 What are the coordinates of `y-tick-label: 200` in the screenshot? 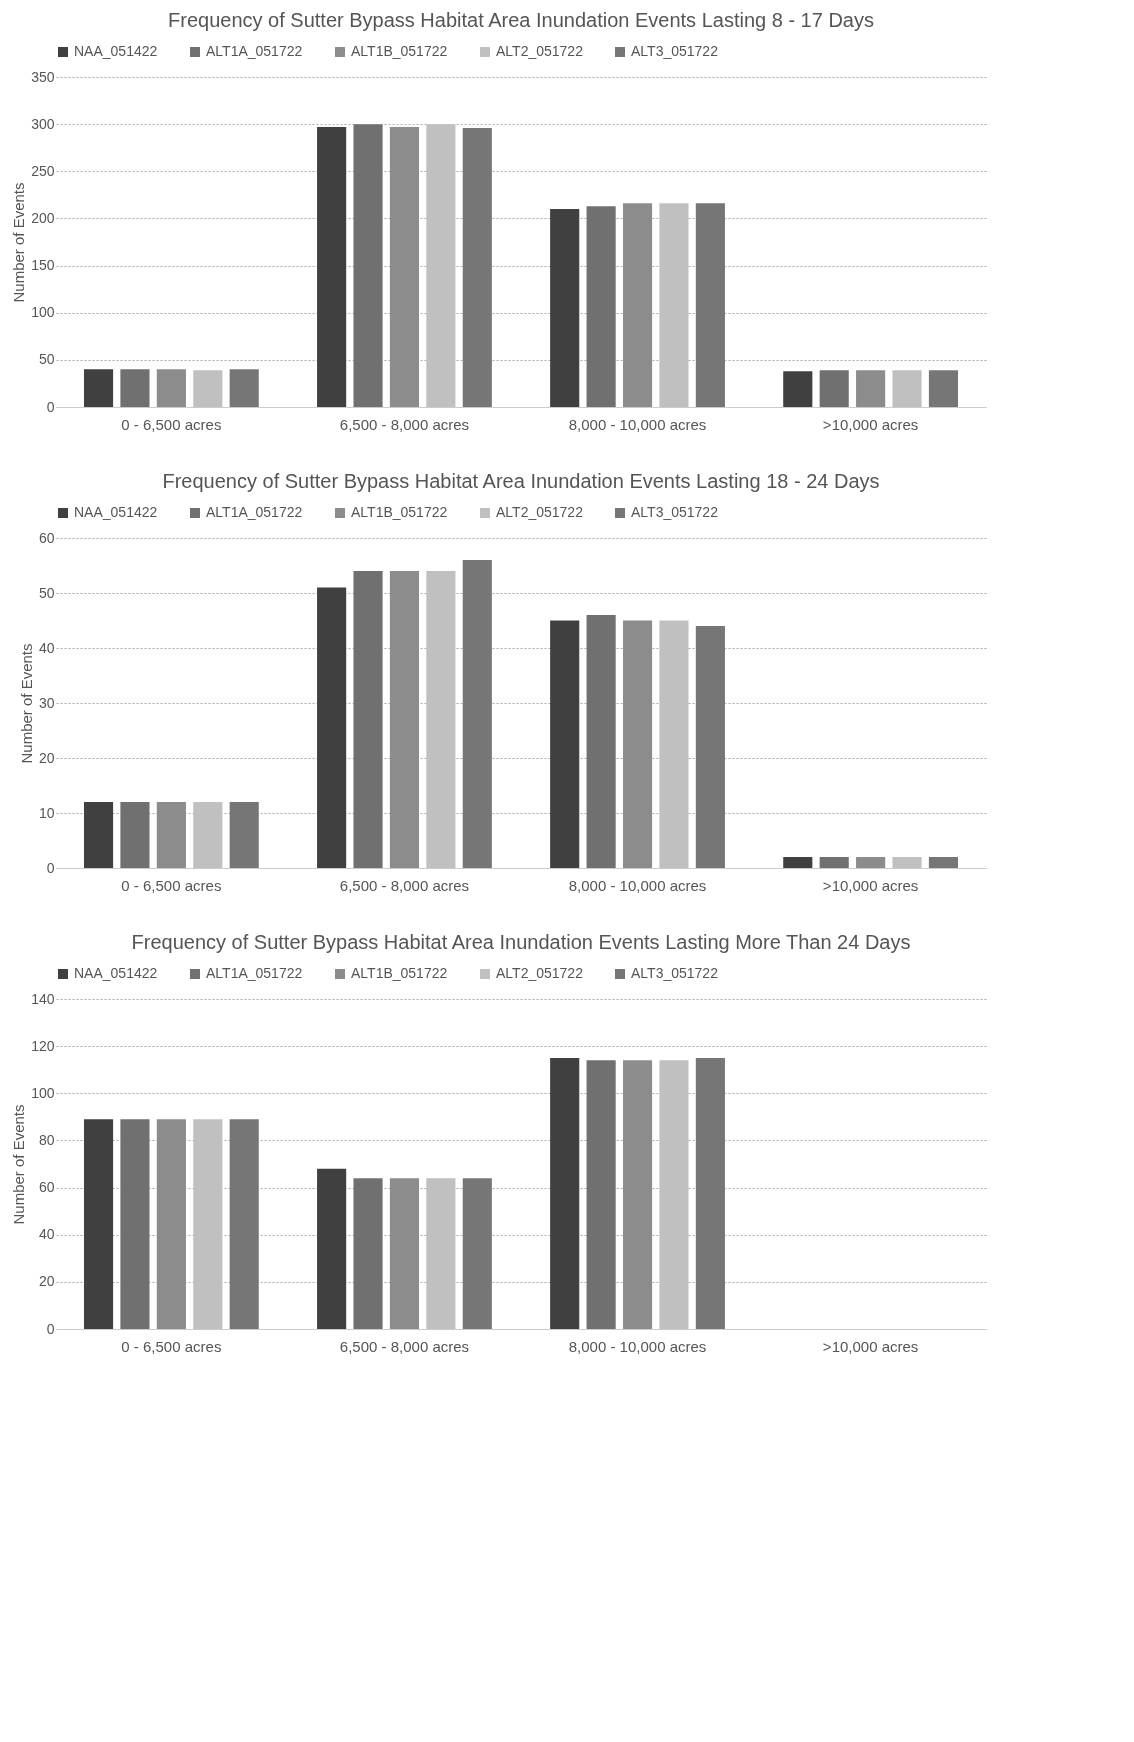 It's located at (43, 217).